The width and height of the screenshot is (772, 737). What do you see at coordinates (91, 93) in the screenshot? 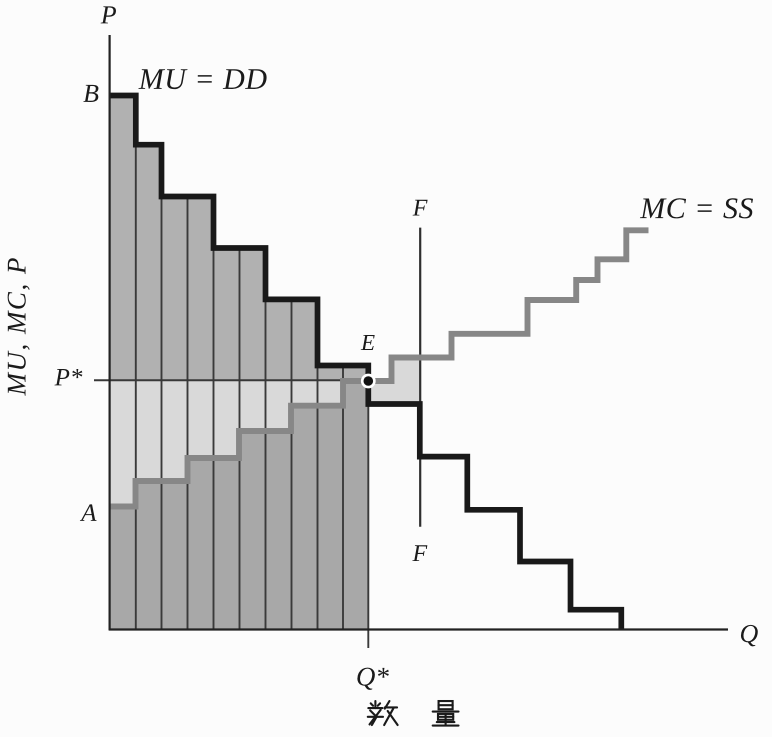
I see `svg-text: B` at bounding box center [91, 93].